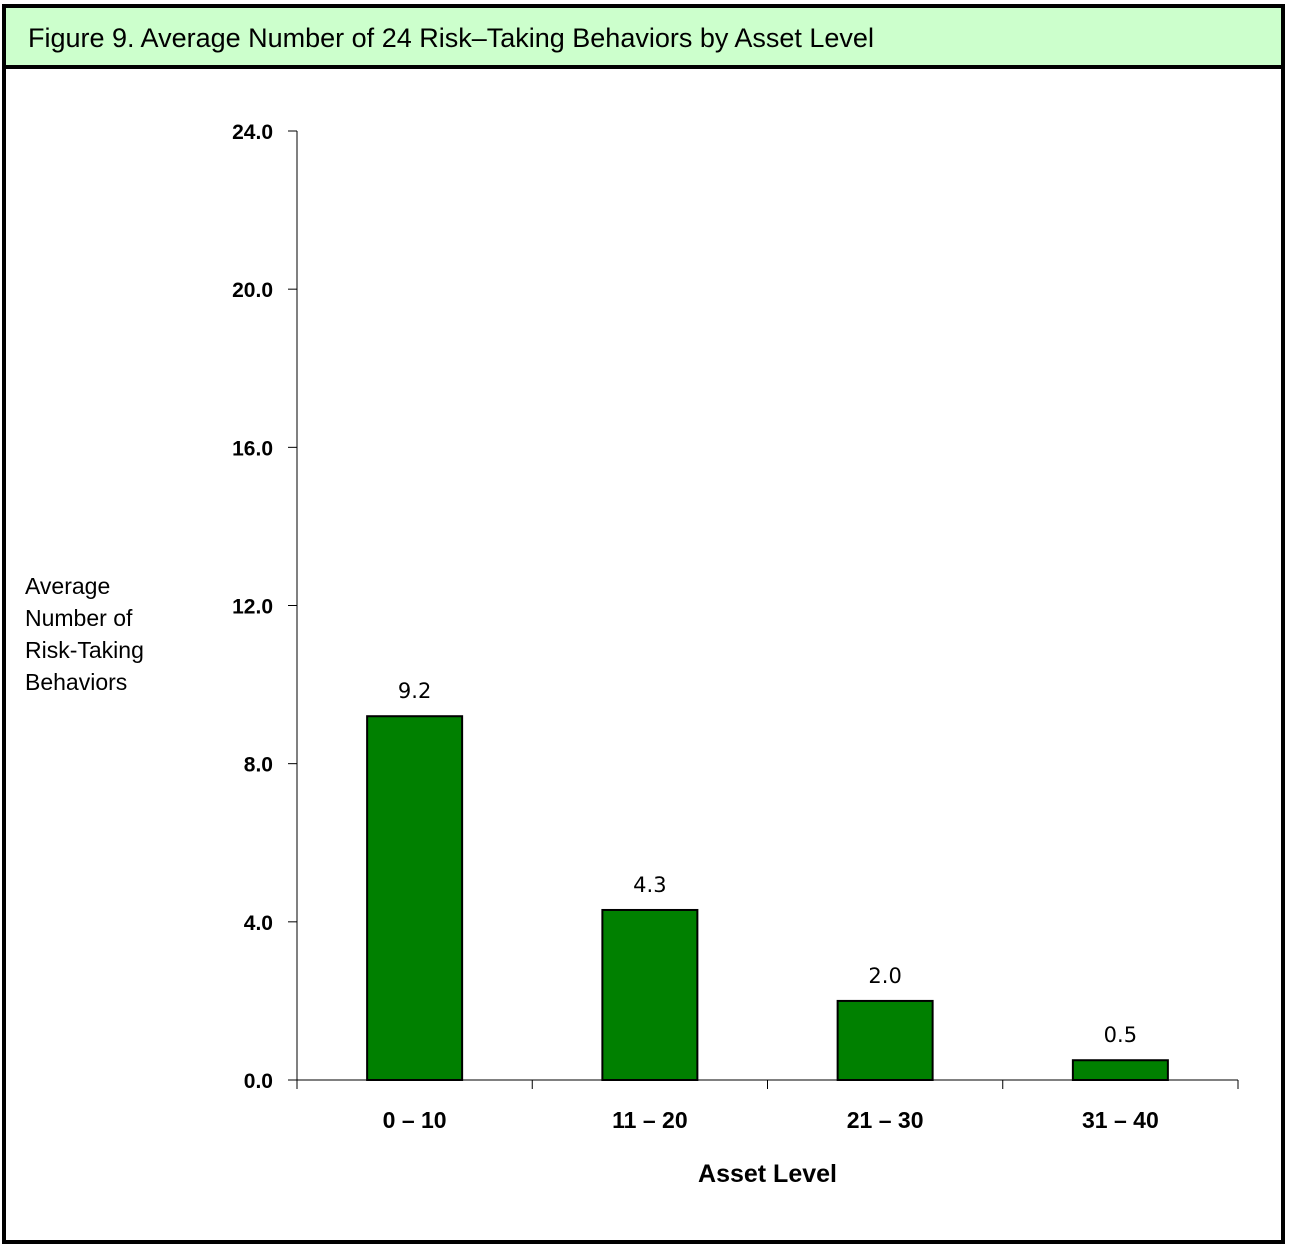 This screenshot has width=1289, height=1244. I want to click on y-axis-label: Average Number of Risk-Taking Behaviors, so click(84, 634).